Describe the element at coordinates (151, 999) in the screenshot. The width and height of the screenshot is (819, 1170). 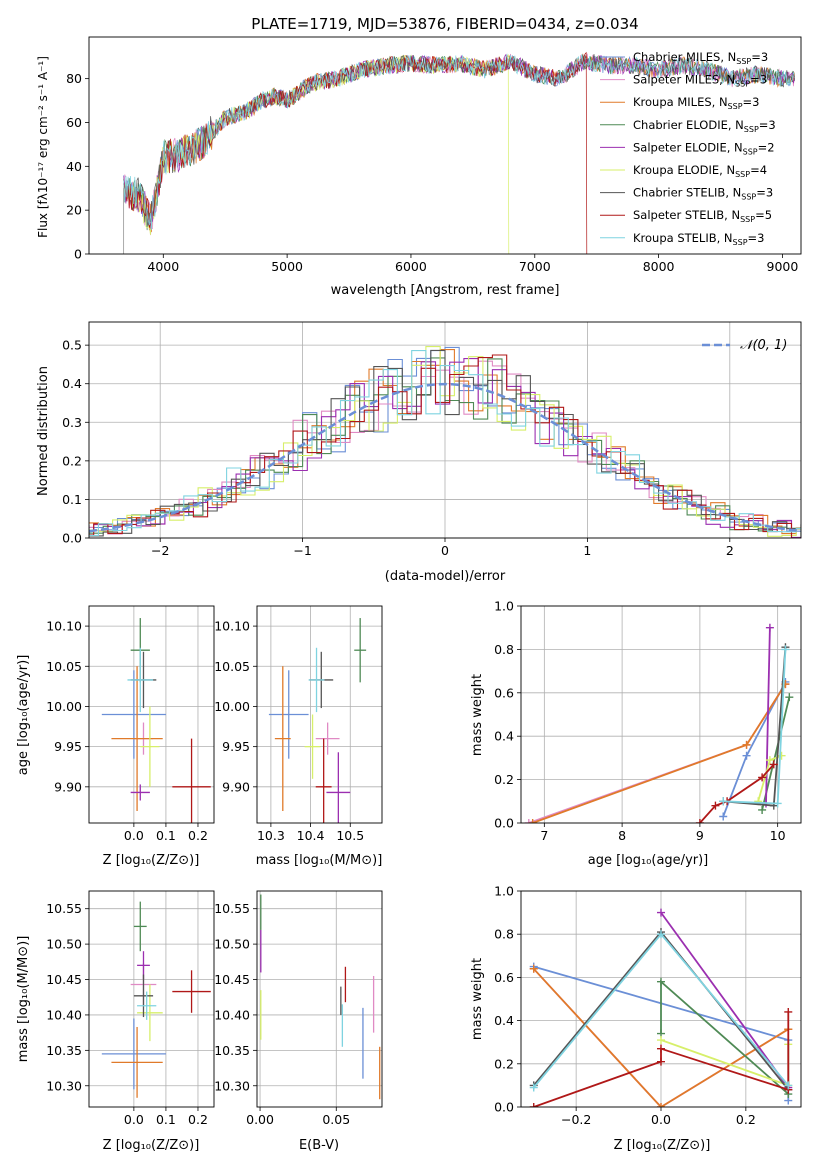
I see `mass_vs_Z-frame` at that location.